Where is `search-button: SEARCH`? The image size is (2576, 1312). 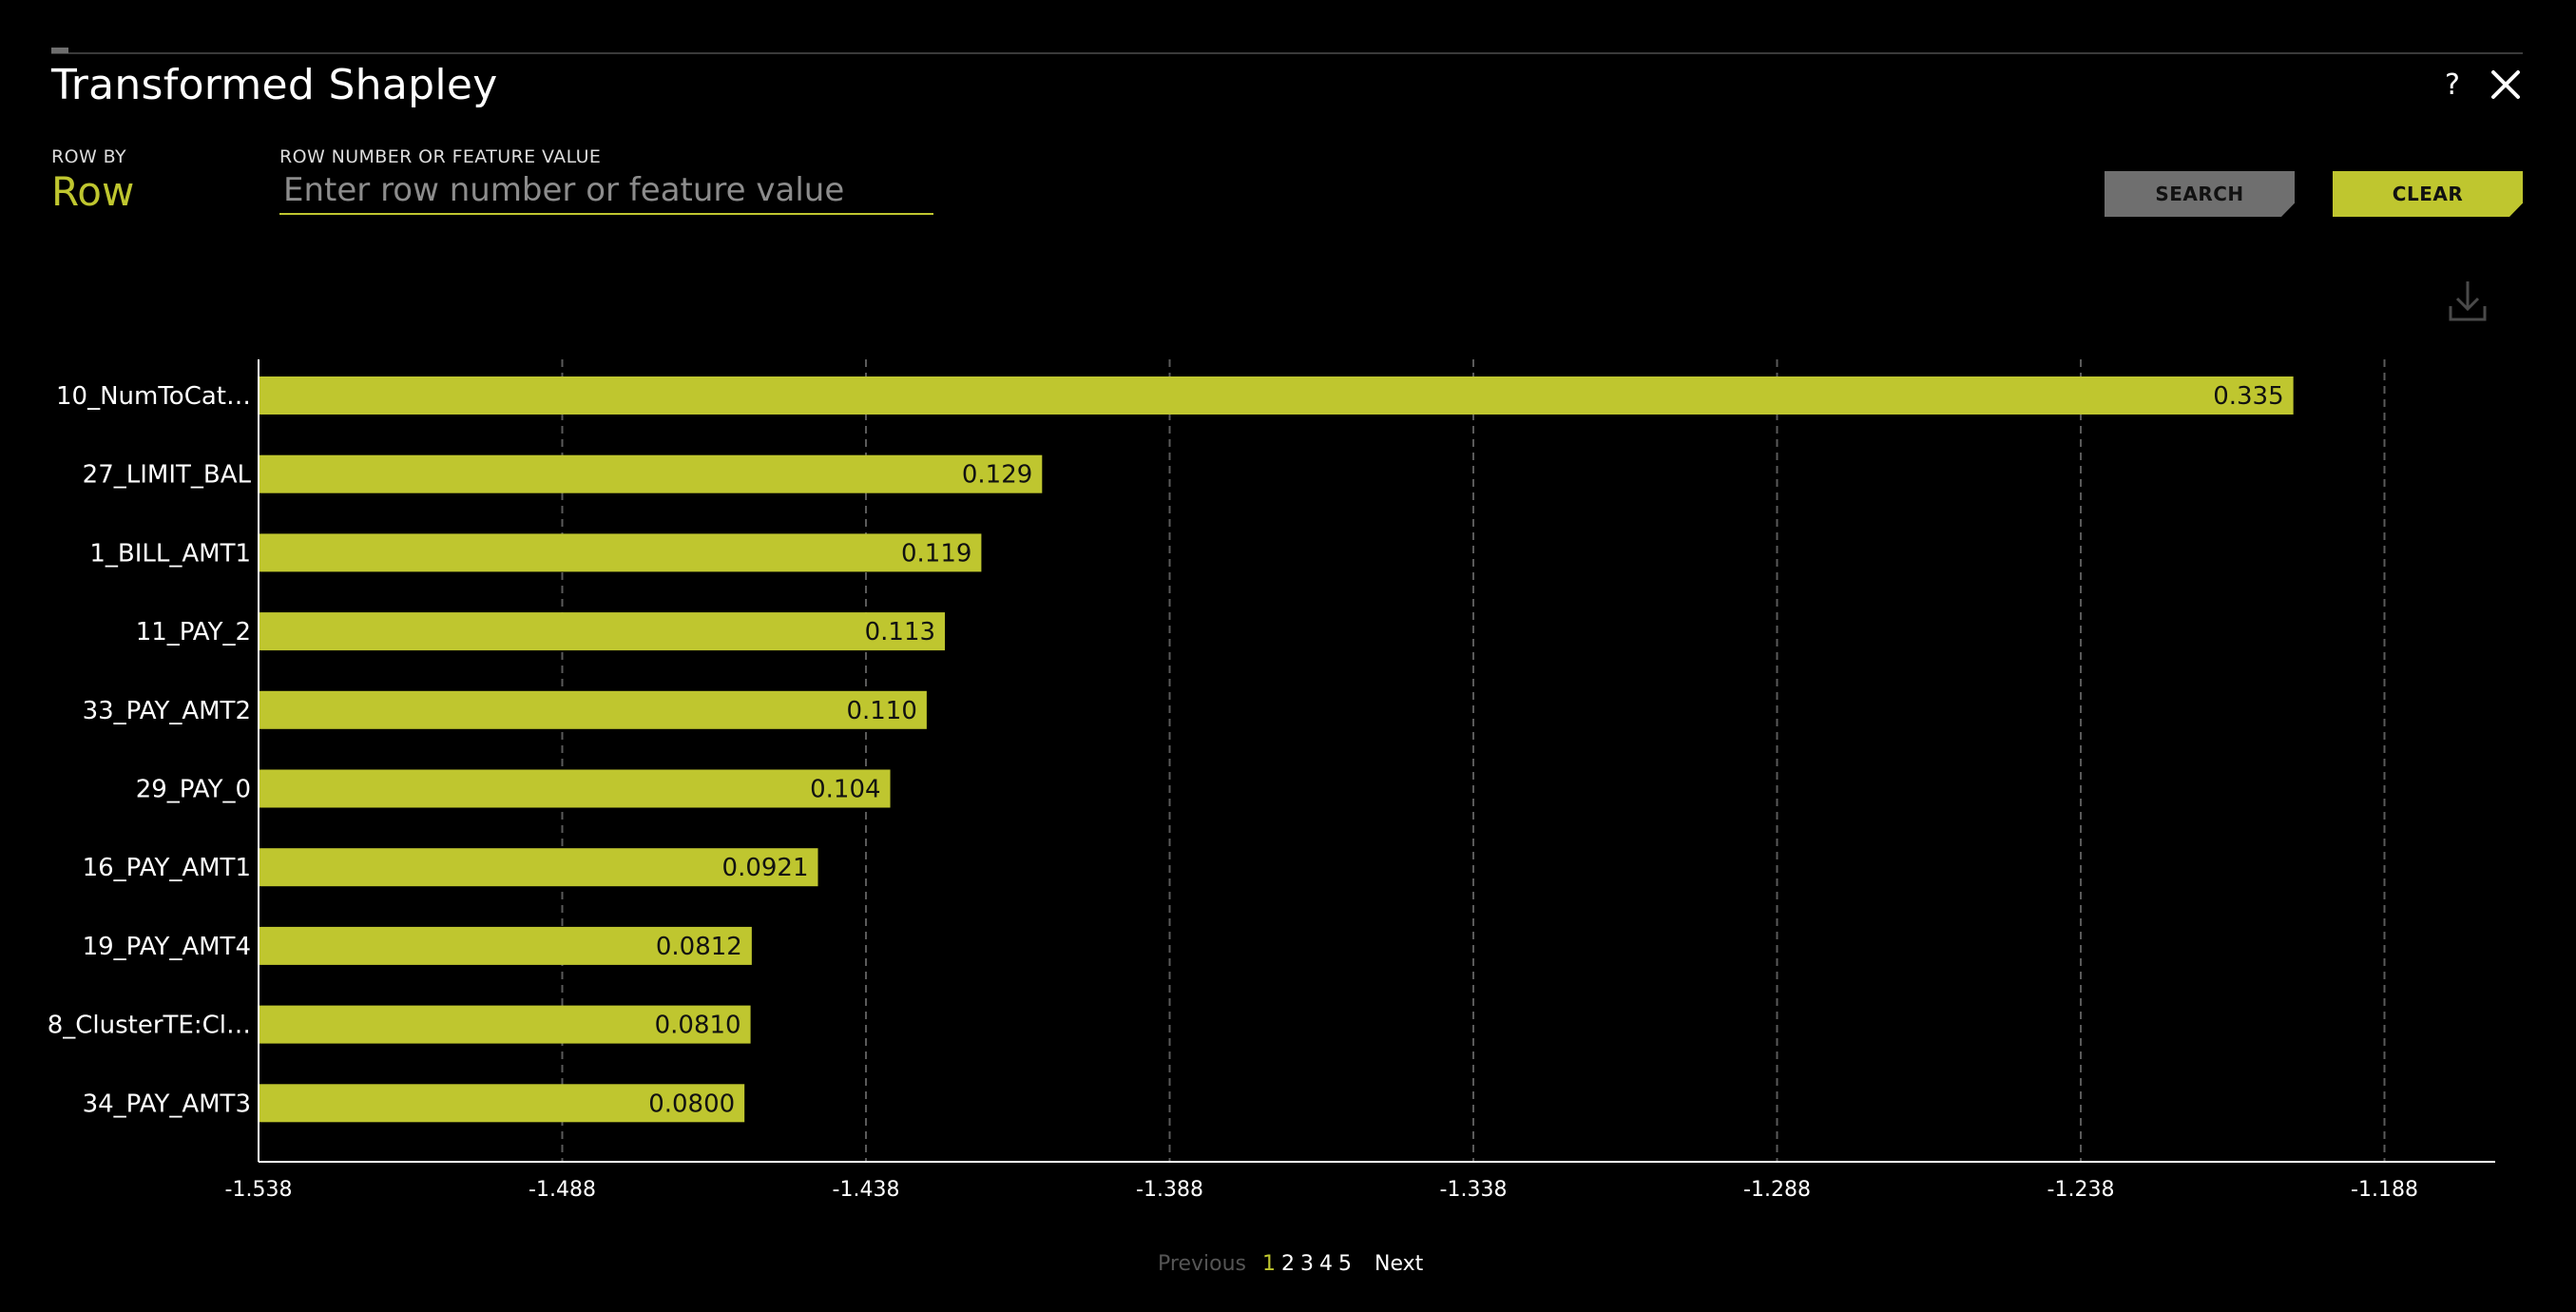
search-button: SEARCH is located at coordinates (2200, 194).